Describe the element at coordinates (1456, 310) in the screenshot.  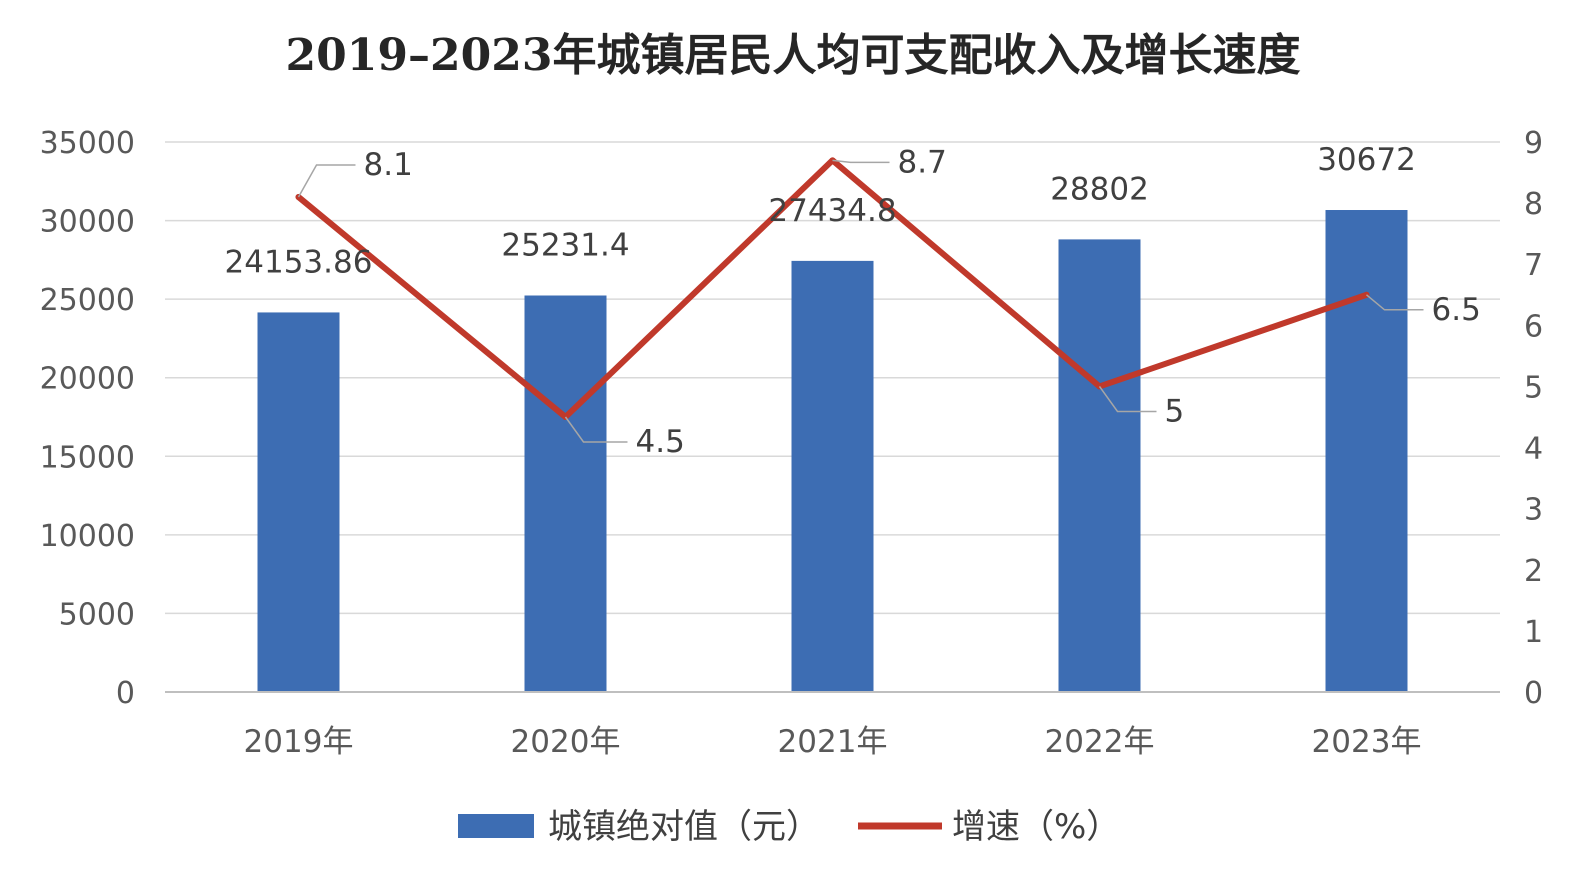
I see `line-data-label: 6.5` at that location.